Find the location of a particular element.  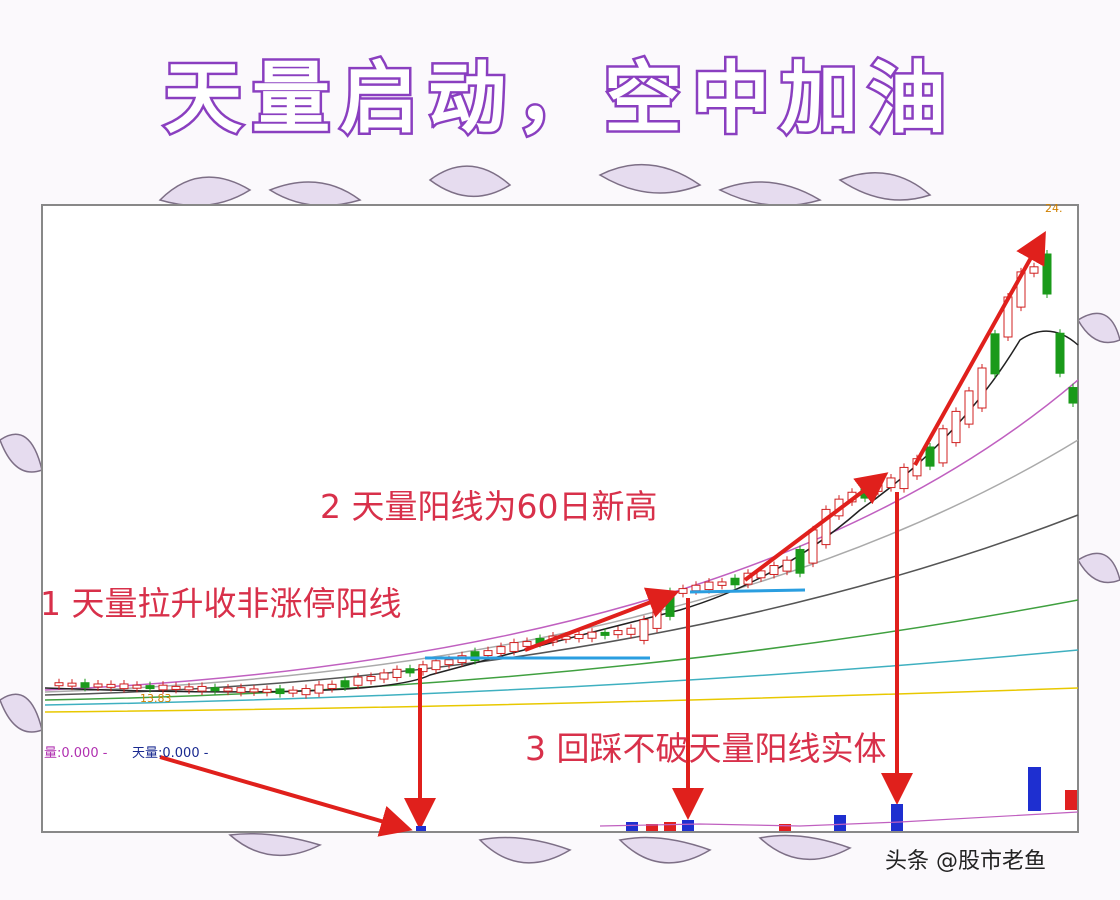

support-lines is located at coordinates (615, 624).